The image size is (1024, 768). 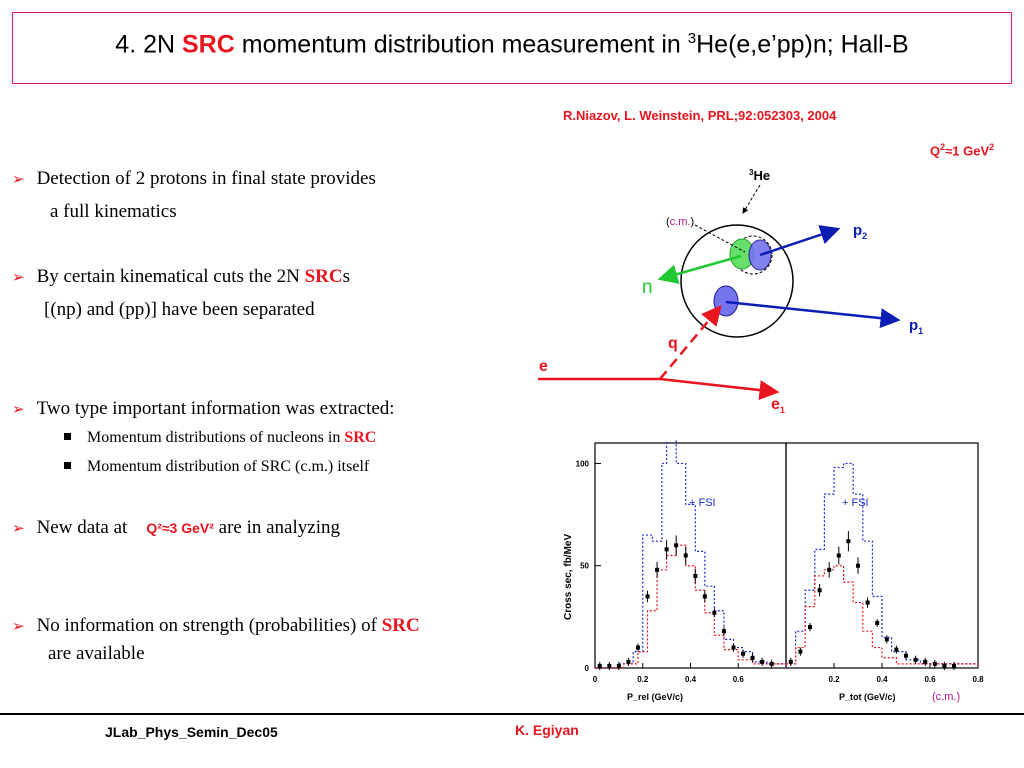 I want to click on neutron-label: n, so click(x=647, y=287).